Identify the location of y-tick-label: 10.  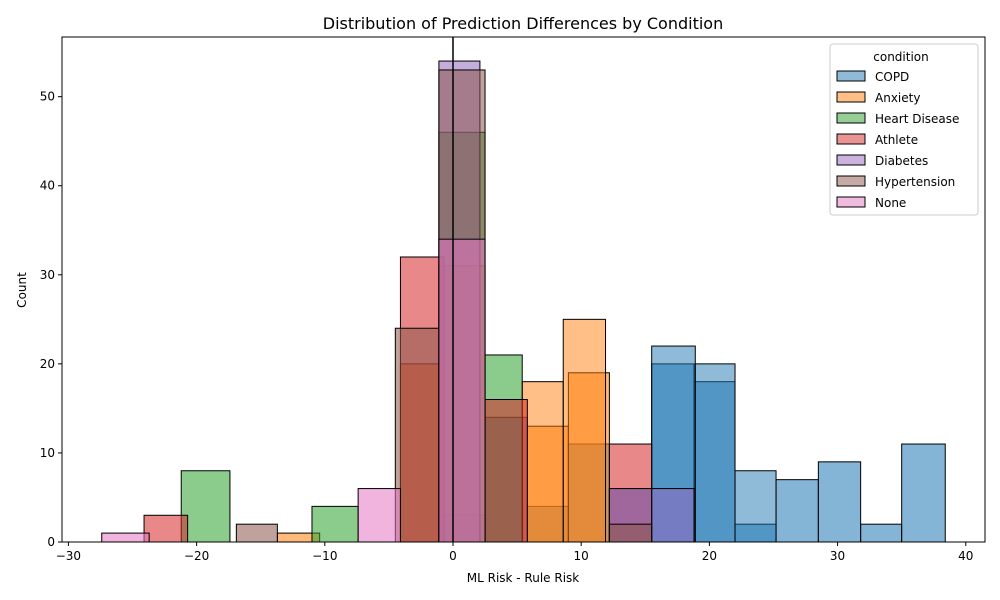
(47, 453).